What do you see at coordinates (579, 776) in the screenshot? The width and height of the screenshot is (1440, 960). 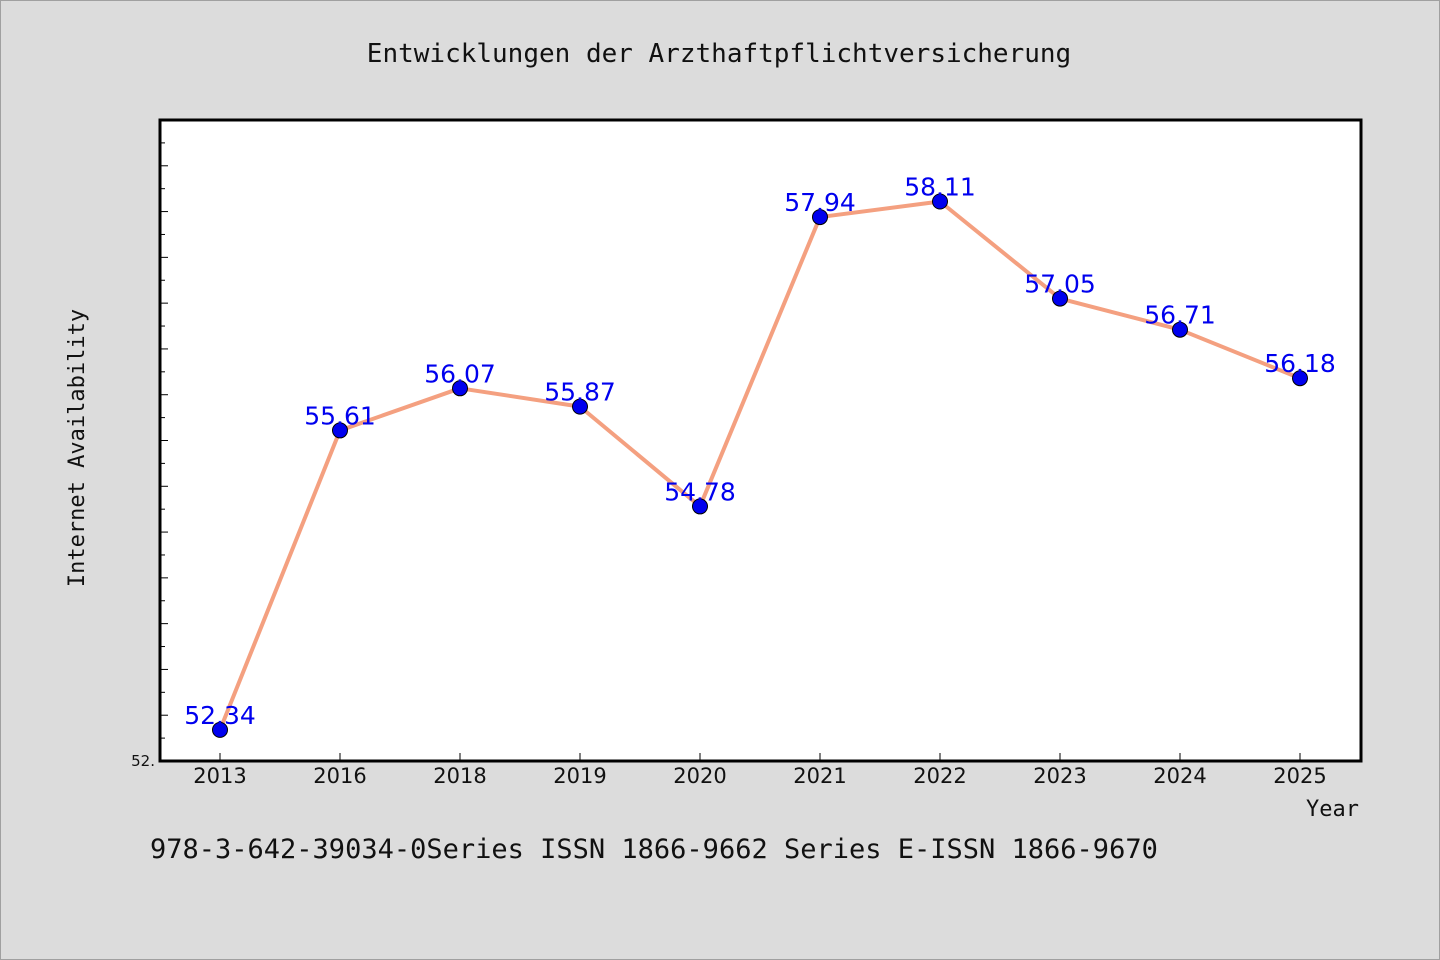 I see `x-tick-label: 2019` at bounding box center [579, 776].